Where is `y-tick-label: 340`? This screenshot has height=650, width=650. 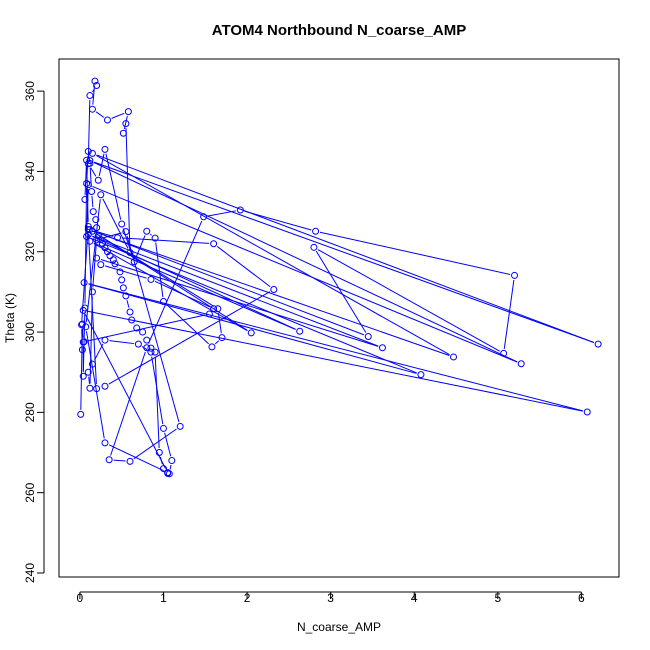 y-tick-label: 340 is located at coordinates (30, 171).